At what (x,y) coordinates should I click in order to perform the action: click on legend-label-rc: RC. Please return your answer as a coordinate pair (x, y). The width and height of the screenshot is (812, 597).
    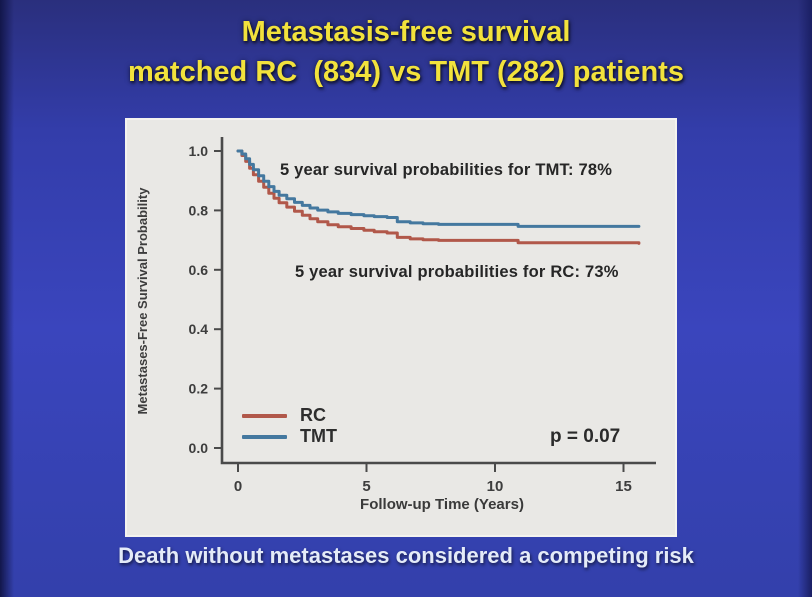
    Looking at the image, I should click on (313, 415).